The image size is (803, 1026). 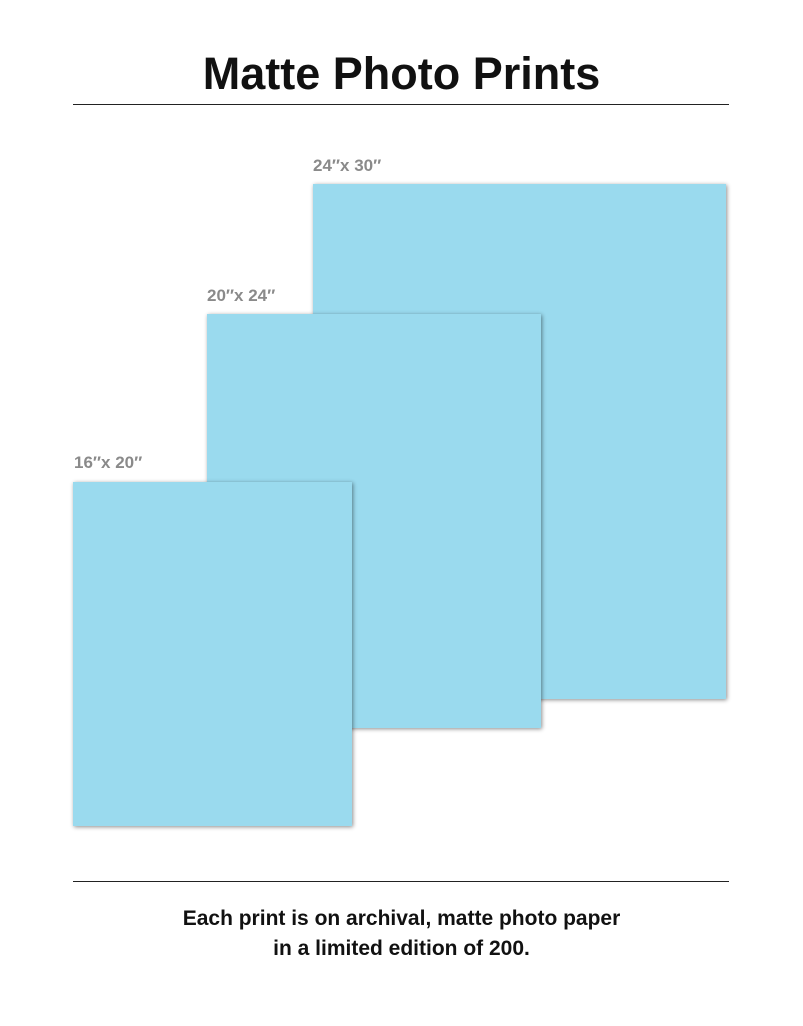 I want to click on print-label-20x24: 20″x 24″, so click(x=241, y=295).